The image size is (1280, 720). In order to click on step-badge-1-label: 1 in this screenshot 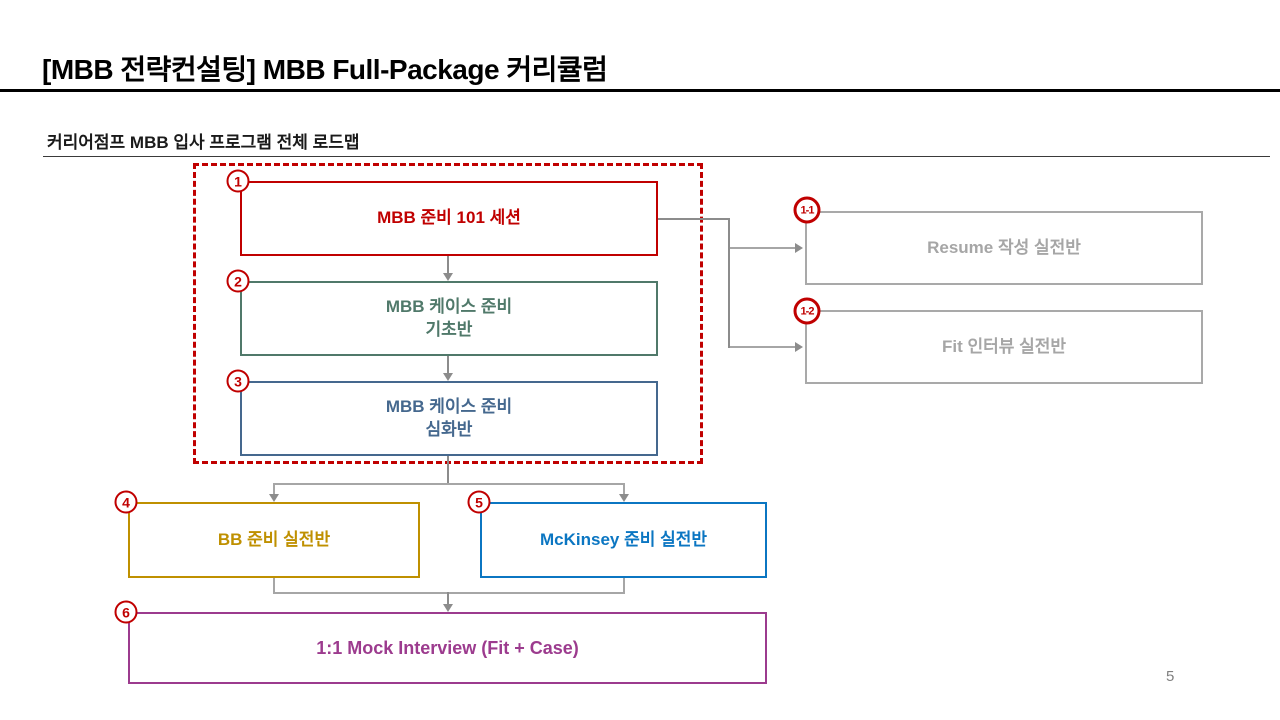, I will do `click(238, 181)`.